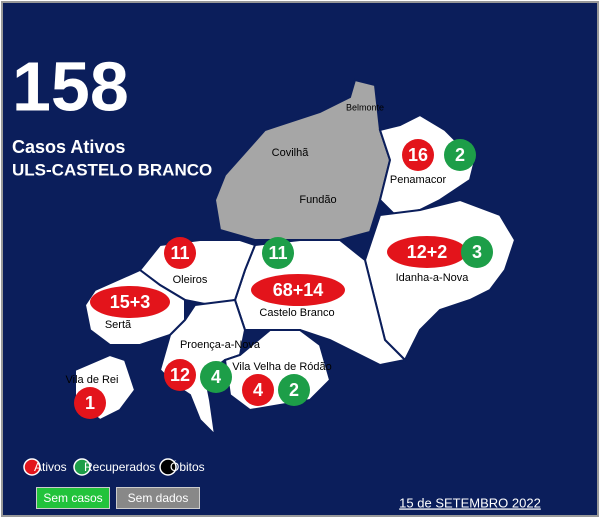 This screenshot has width=600, height=520. What do you see at coordinates (68, 147) in the screenshot?
I see `subtitle: Casos Ativos` at bounding box center [68, 147].